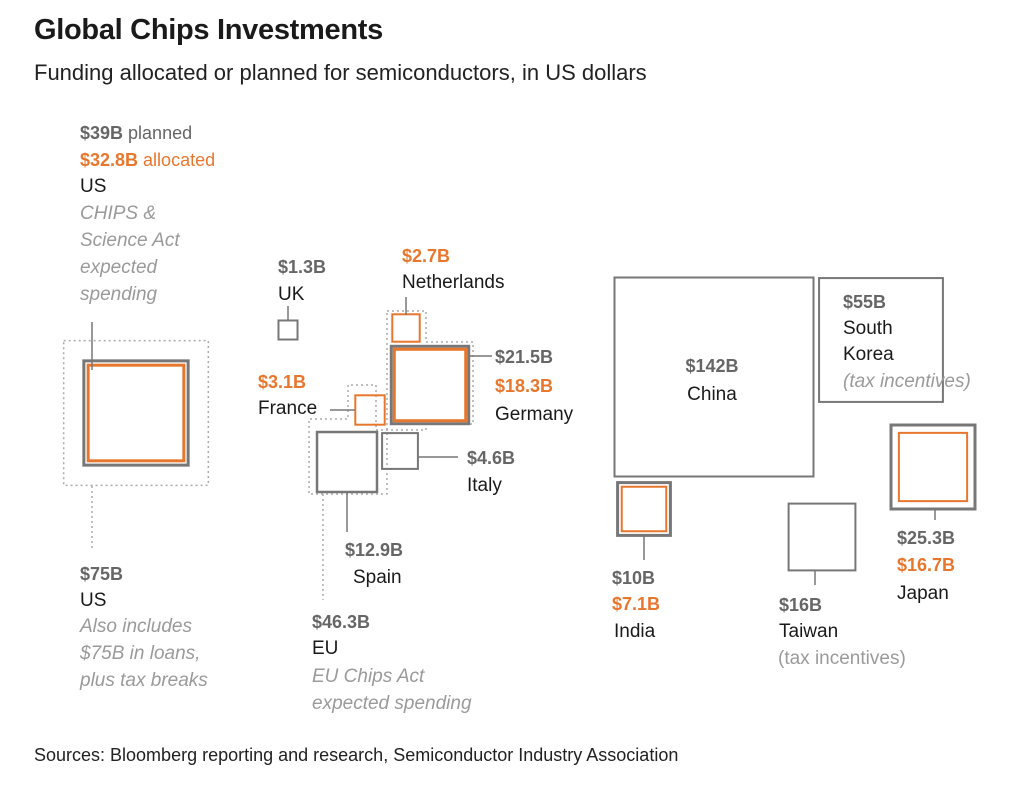 This screenshot has width=1026, height=800. What do you see at coordinates (633, 578) in the screenshot?
I see `india-planned-label: $10B` at bounding box center [633, 578].